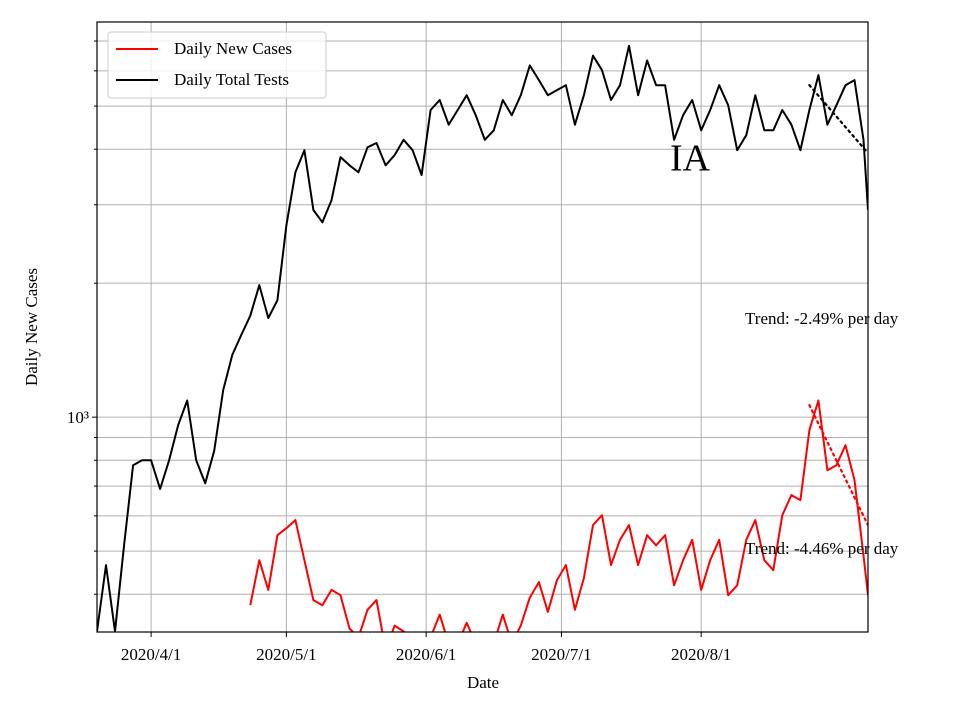 The image size is (960, 720). What do you see at coordinates (483, 682) in the screenshot?
I see `x-axis-label: Date` at bounding box center [483, 682].